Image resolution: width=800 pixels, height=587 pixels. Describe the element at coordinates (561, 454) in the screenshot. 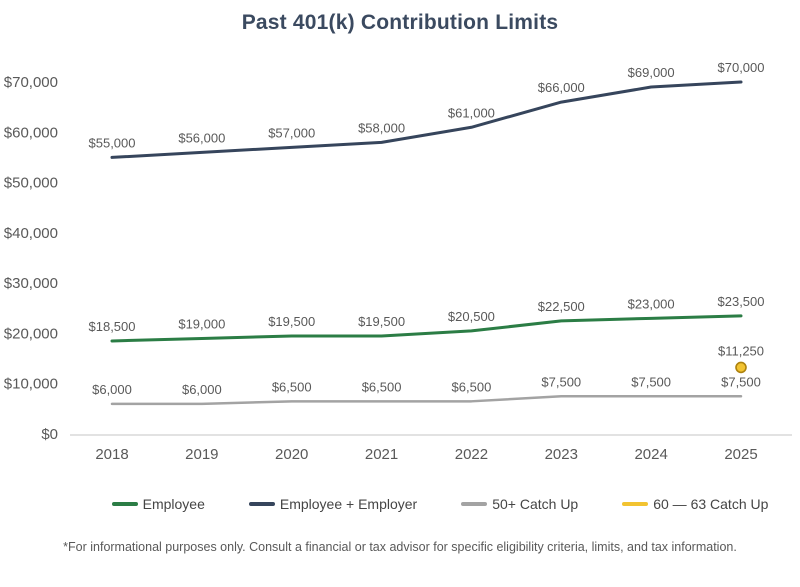

I see `x-axis-tick-label: 2023` at that location.